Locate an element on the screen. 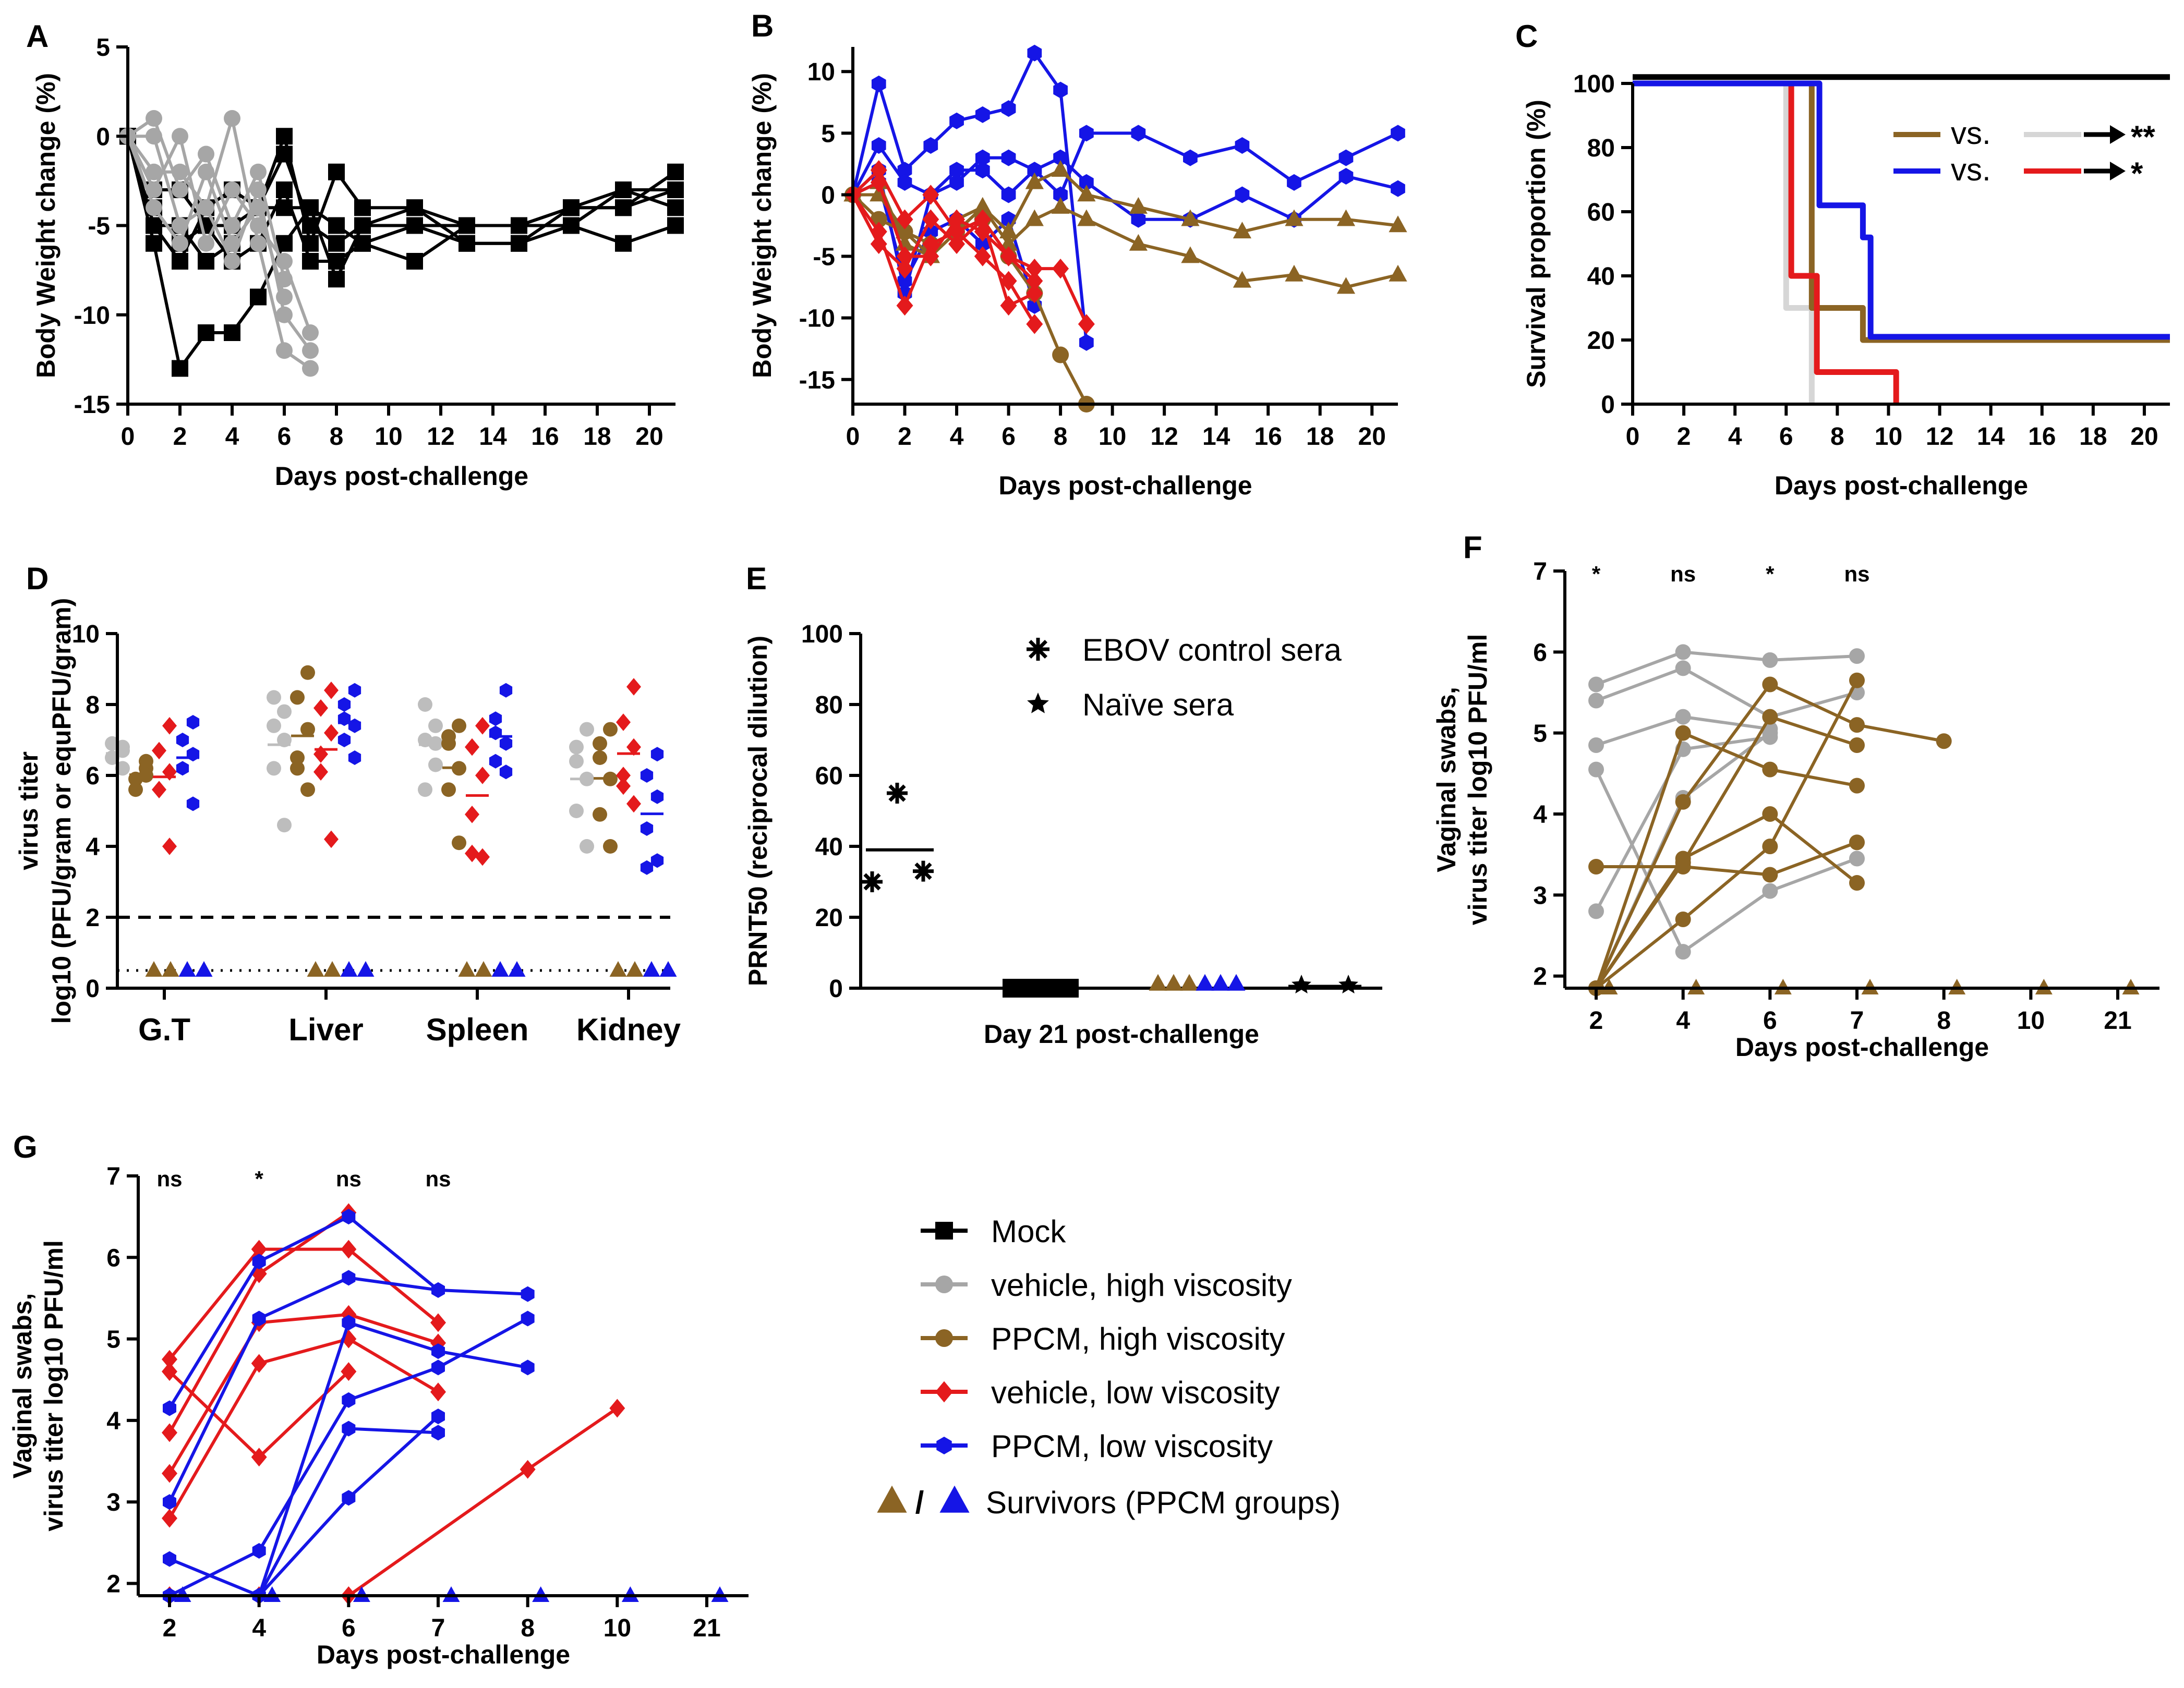 This screenshot has height=1688, width=2184. significance: * is located at coordinates (2137, 174).